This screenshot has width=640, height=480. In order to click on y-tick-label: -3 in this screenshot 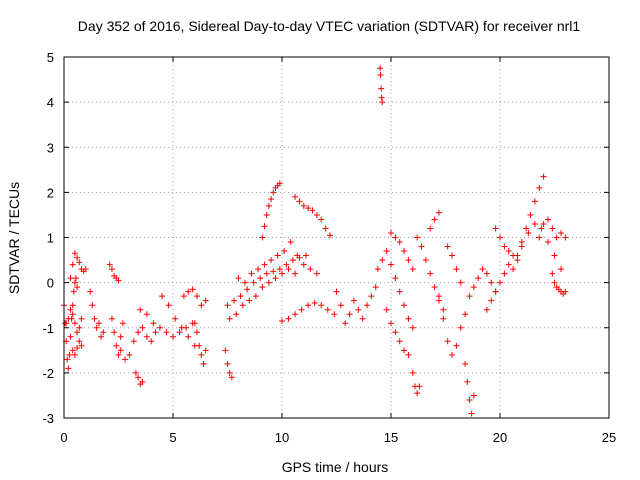, I will do `click(48, 418)`.